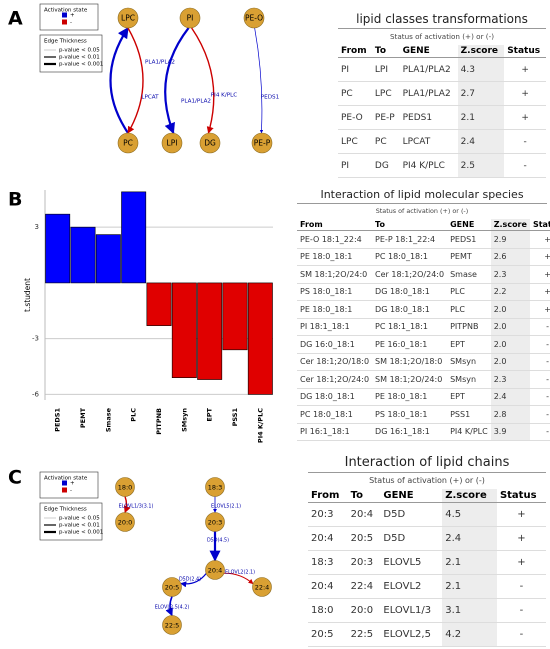 The width and height of the screenshot is (550, 649). What do you see at coordinates (428, 117) in the screenshot?
I see `table-cell: PEDS1` at bounding box center [428, 117].